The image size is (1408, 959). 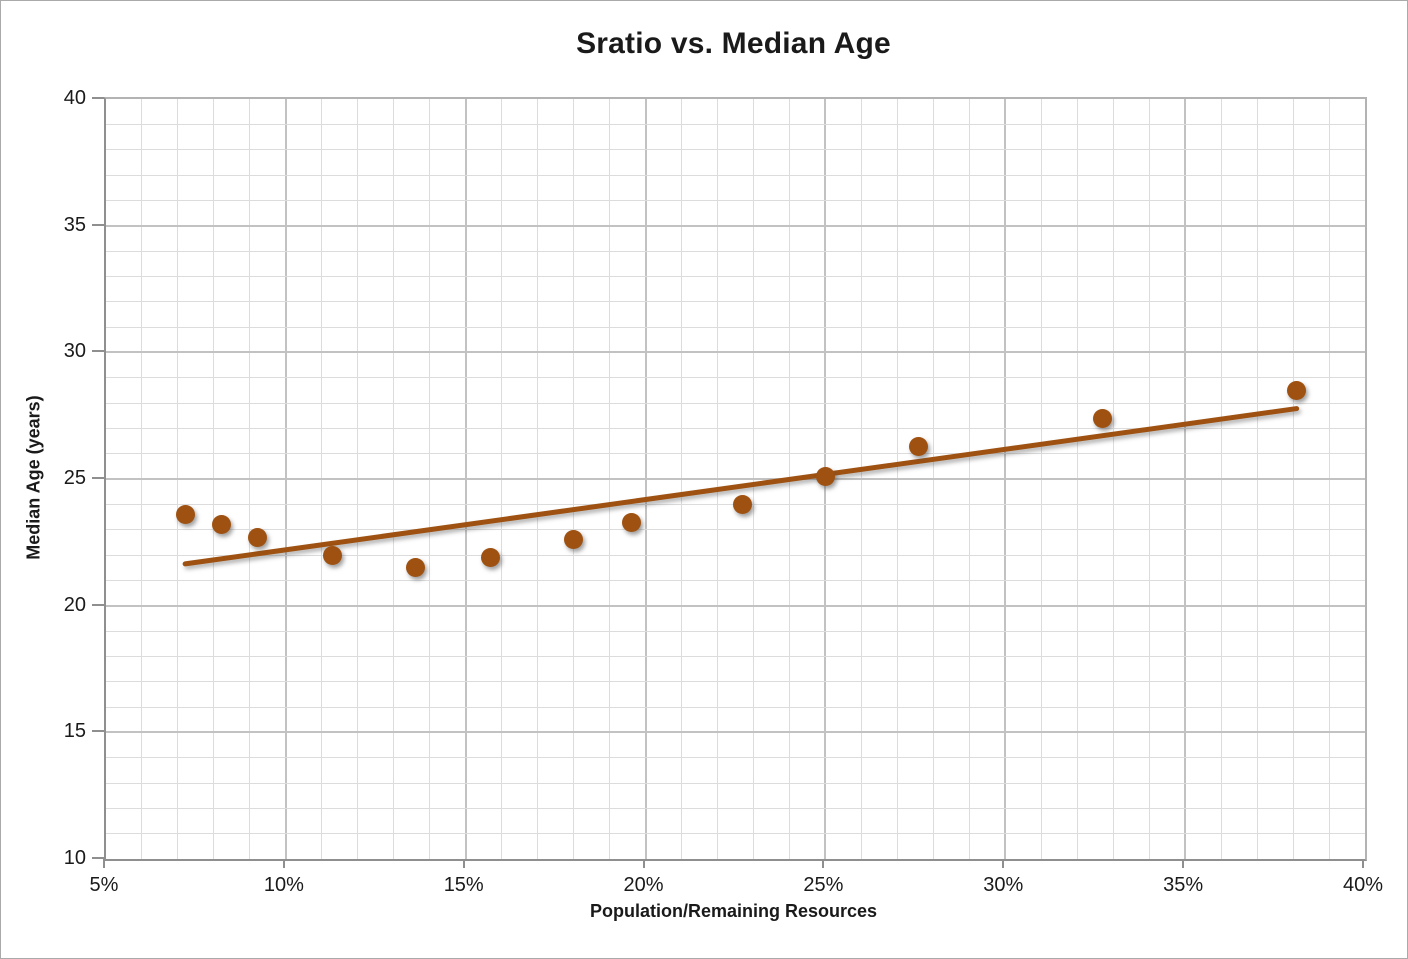 I want to click on trend-line, so click(x=741, y=486).